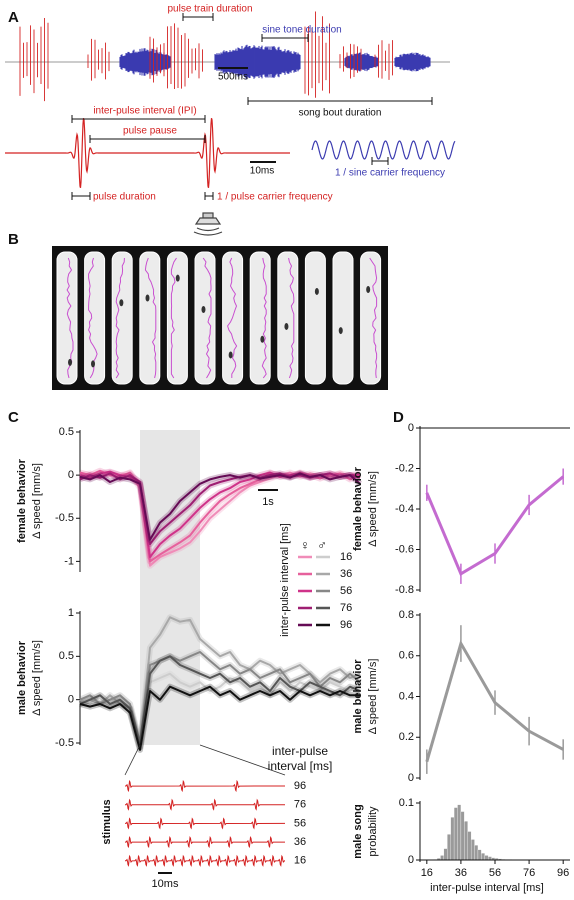  What do you see at coordinates (147, 153) in the screenshot?
I see `pulse-waveform` at bounding box center [147, 153].